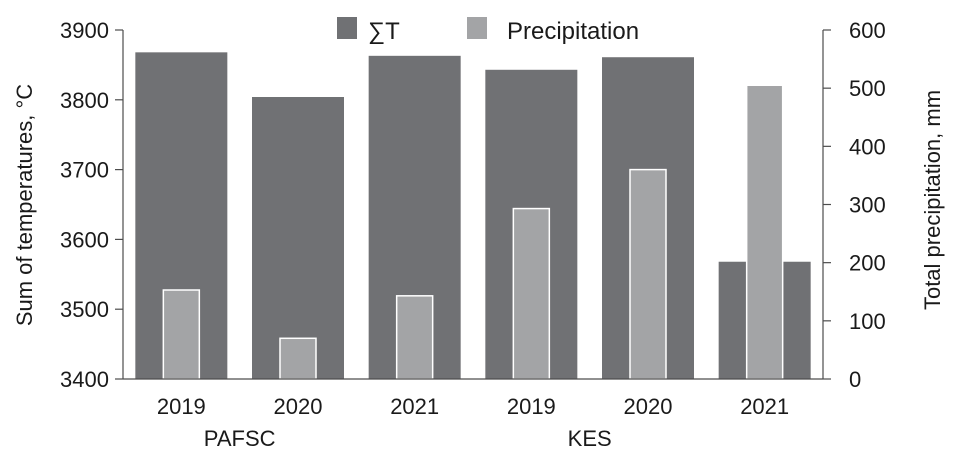  What do you see at coordinates (84, 205) in the screenshot?
I see `left-axis-tick-labels: 3400 3500 3600 3700 3800 3900` at bounding box center [84, 205].